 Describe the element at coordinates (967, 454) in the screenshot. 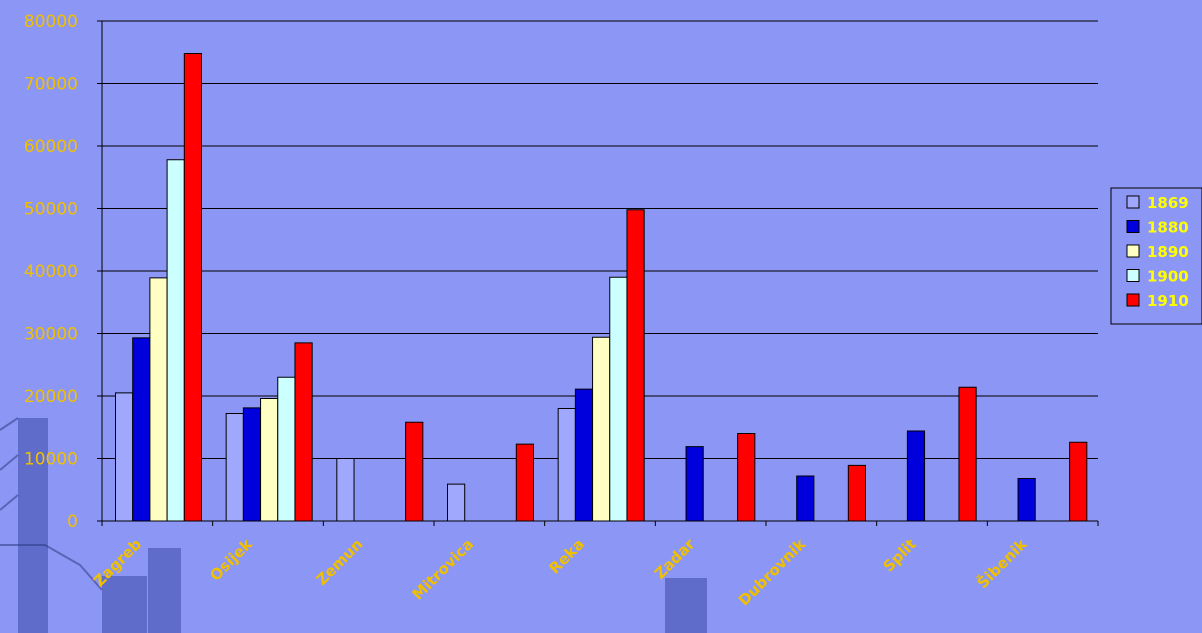

I see `bar-split-1910` at that location.